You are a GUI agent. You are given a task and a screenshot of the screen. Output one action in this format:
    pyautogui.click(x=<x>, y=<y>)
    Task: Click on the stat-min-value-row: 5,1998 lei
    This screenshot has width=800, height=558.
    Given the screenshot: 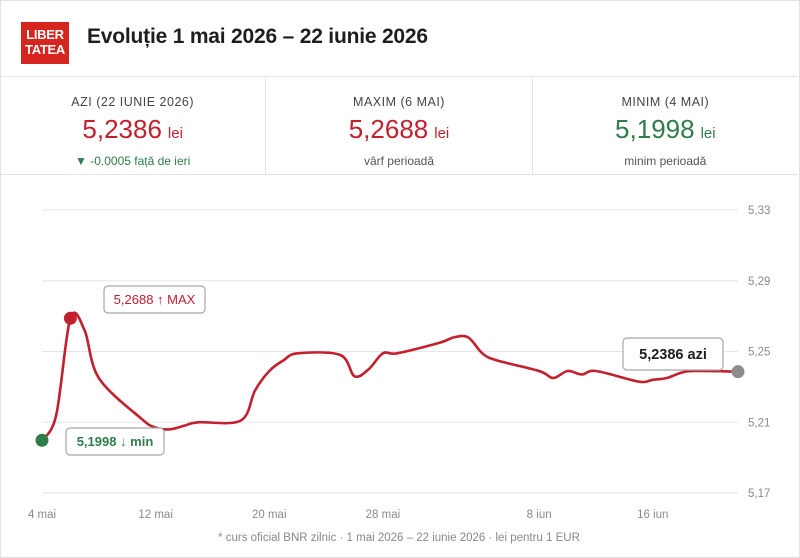 What is the action you would take?
    pyautogui.click(x=665, y=131)
    